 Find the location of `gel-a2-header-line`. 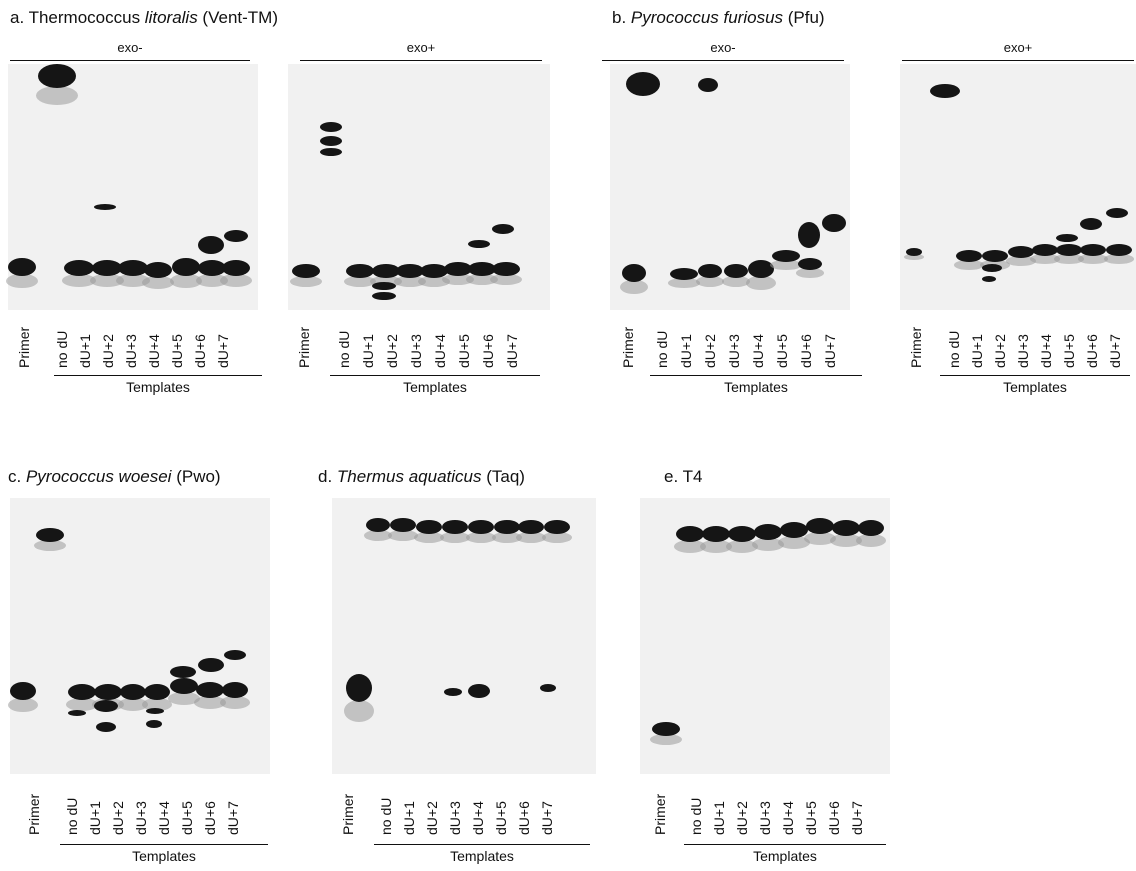

gel-a2-header-line is located at coordinates (421, 60).